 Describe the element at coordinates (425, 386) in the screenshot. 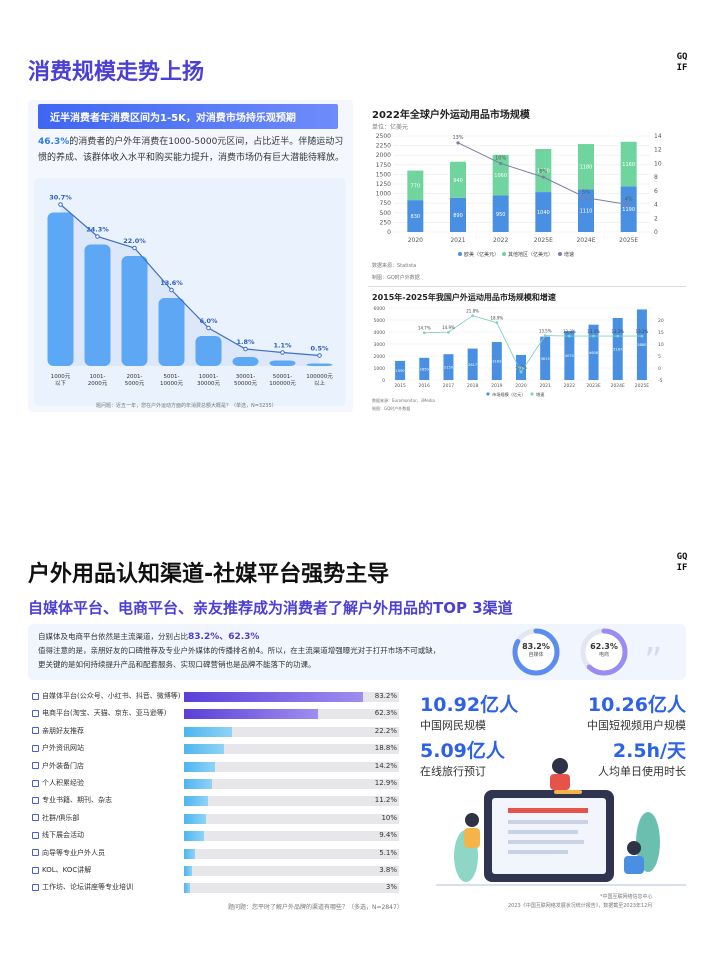

I see `china-x-tick: 2016` at that location.